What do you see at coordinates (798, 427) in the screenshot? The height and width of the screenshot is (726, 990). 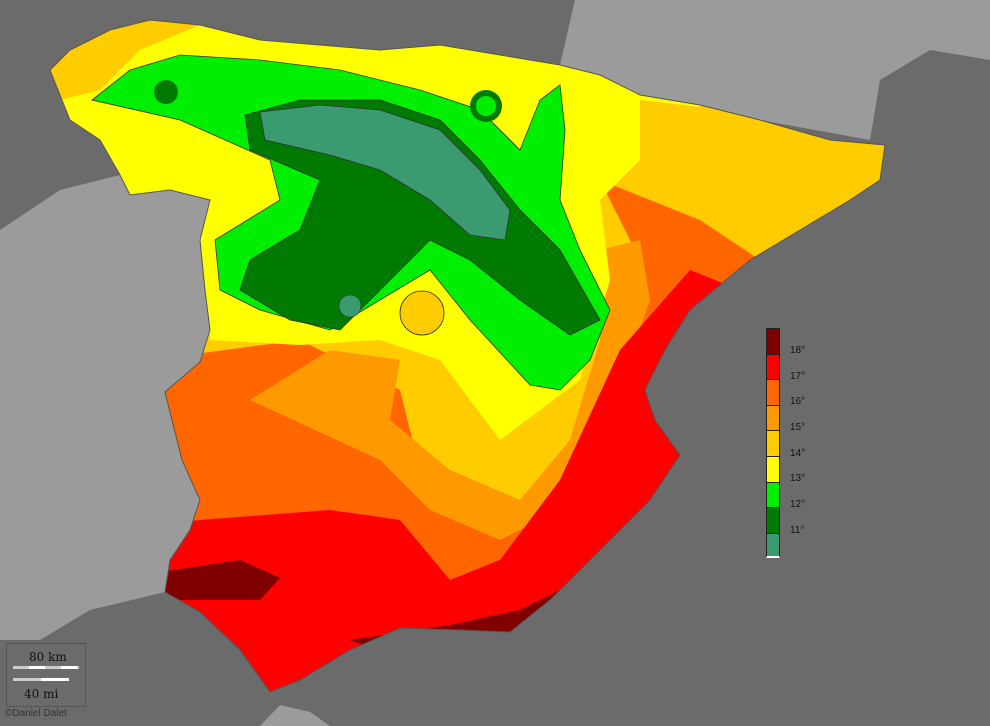 I see `legend-label: 15°` at bounding box center [798, 427].